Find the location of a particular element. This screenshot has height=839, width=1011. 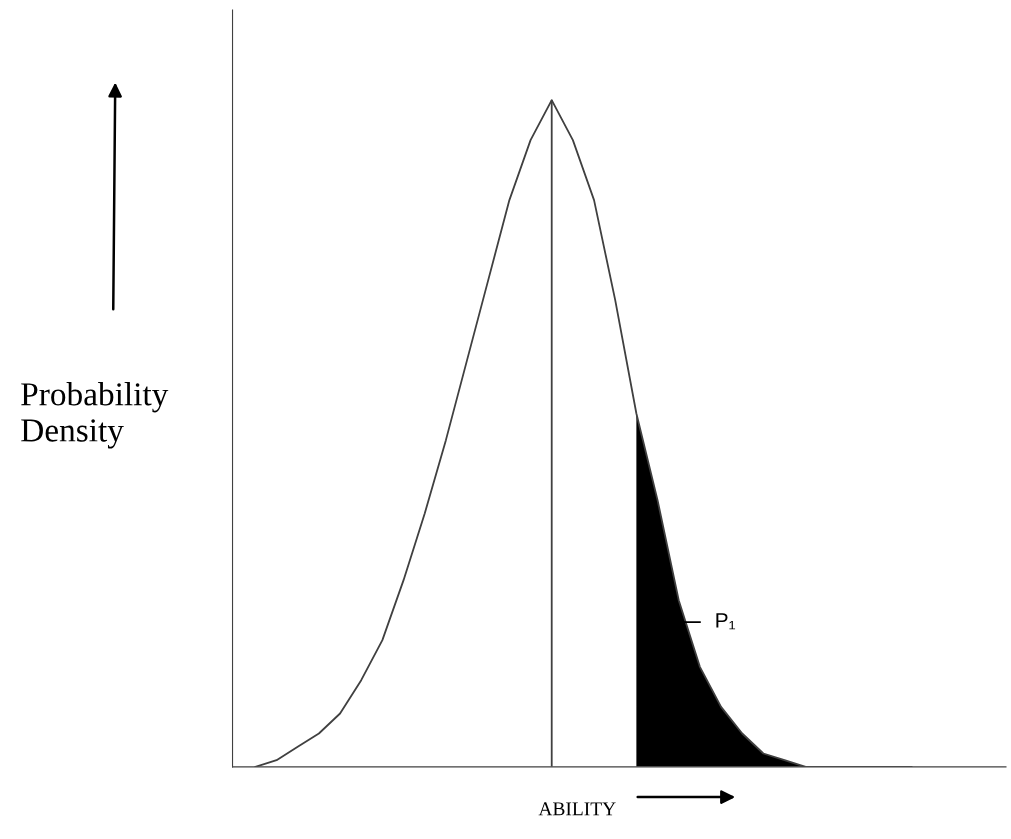

x-axis-title: ABILITY is located at coordinates (577, 809).